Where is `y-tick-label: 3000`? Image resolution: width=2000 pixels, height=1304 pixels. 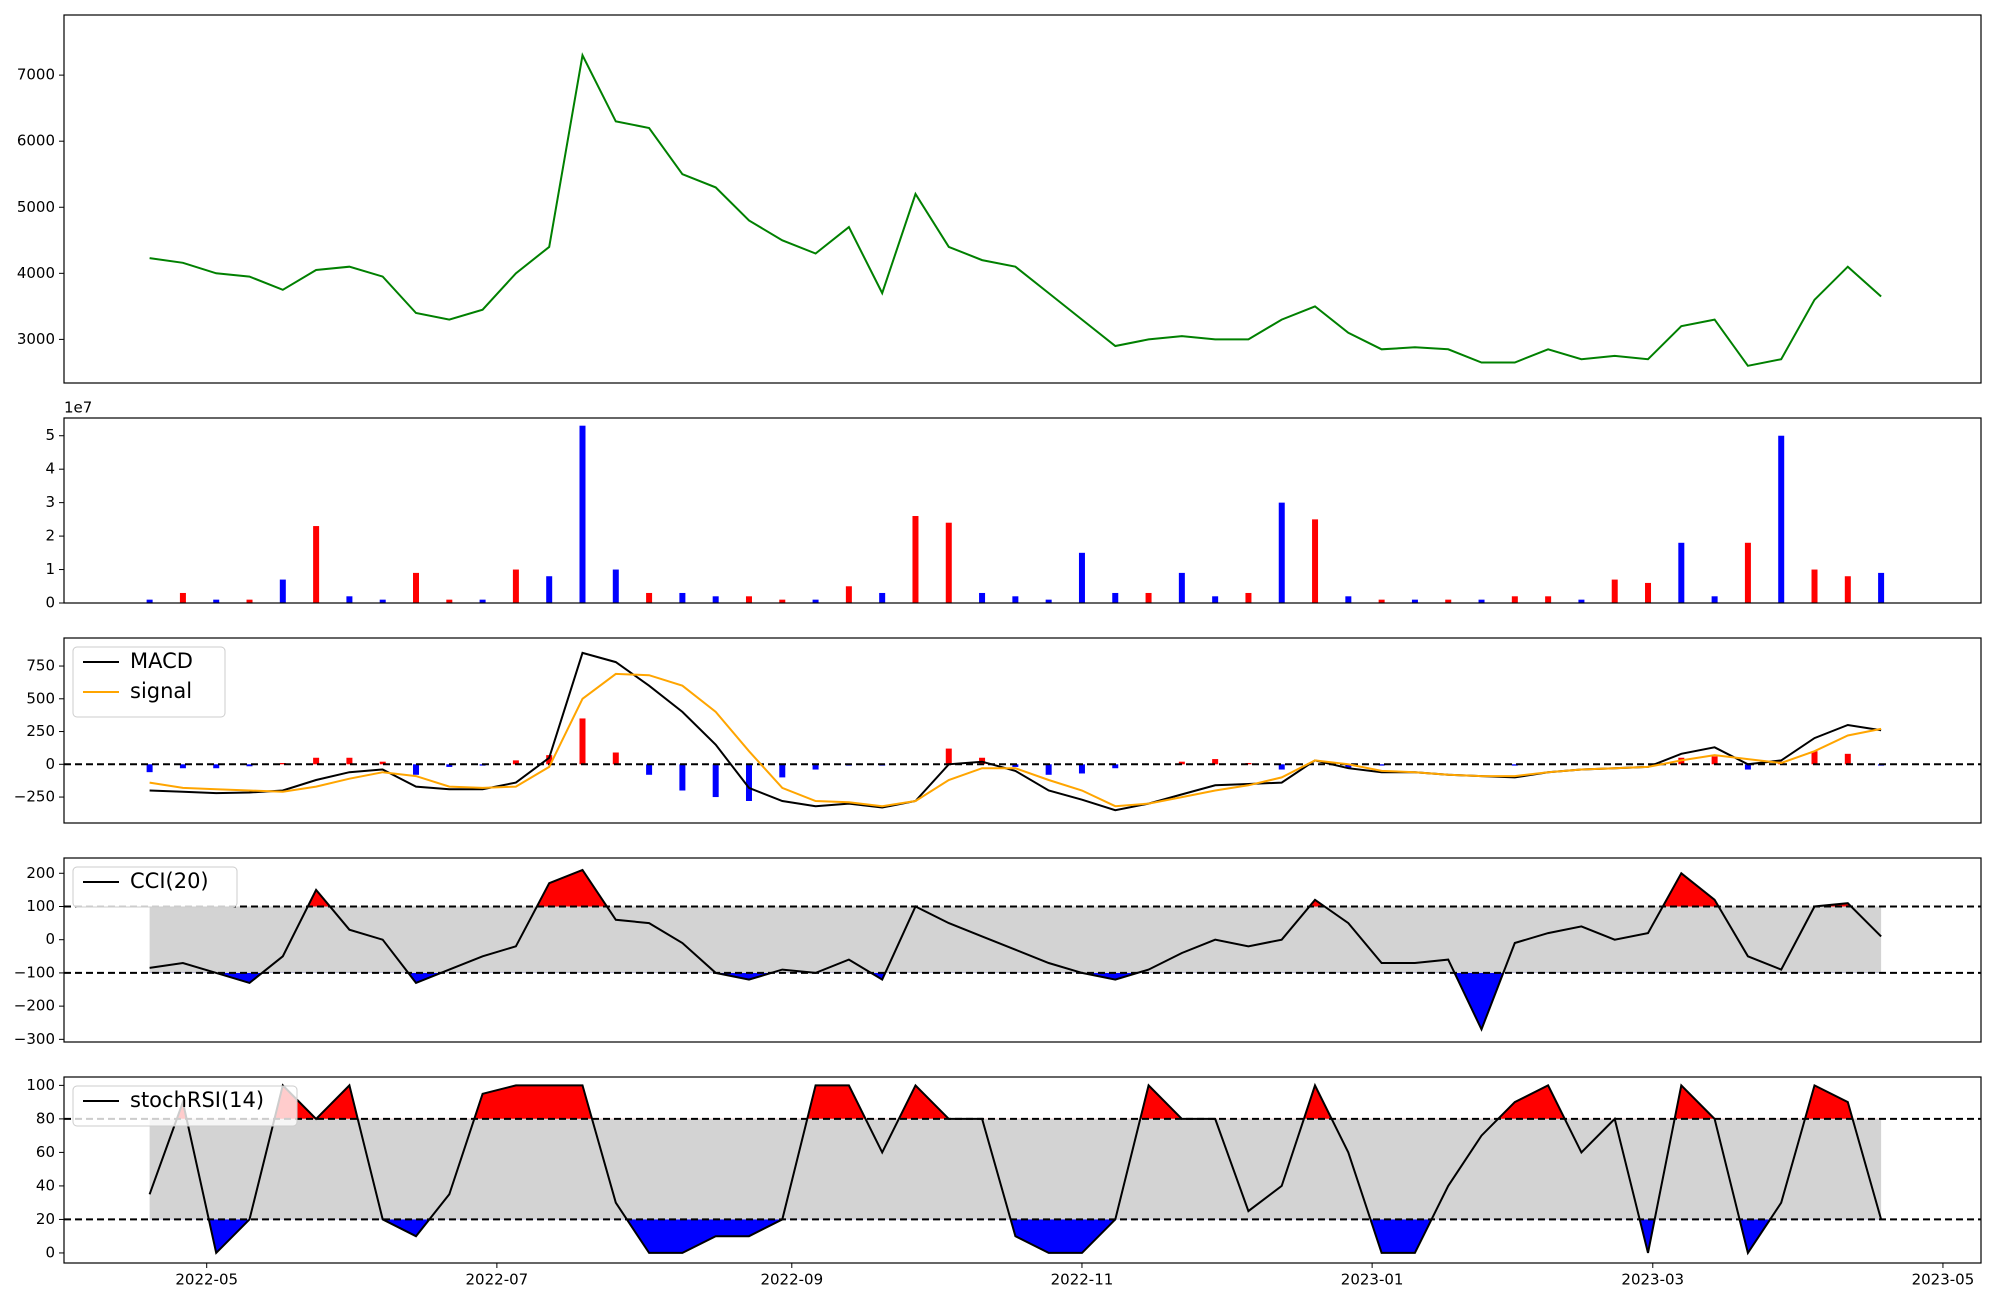 y-tick-label: 3000 is located at coordinates (36, 339).